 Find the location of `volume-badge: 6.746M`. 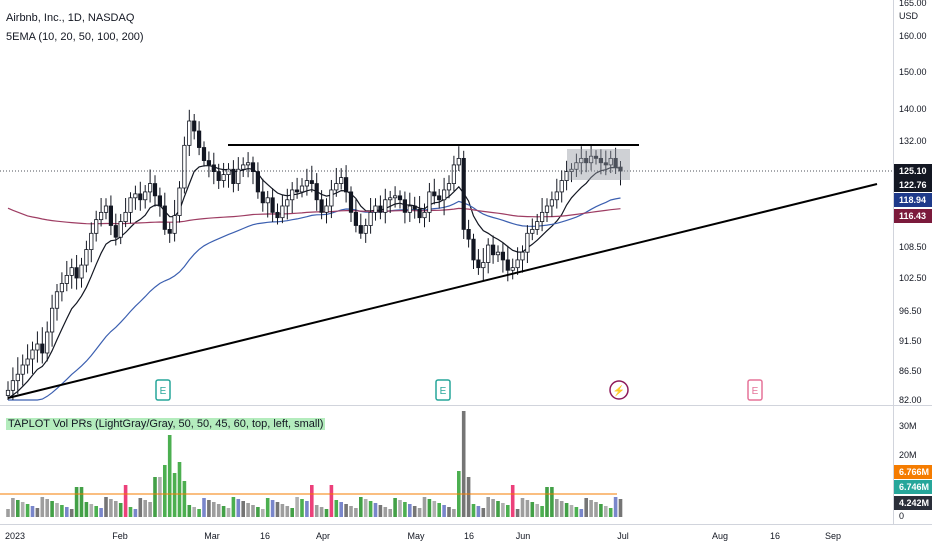

volume-badge: 6.746M is located at coordinates (913, 487).